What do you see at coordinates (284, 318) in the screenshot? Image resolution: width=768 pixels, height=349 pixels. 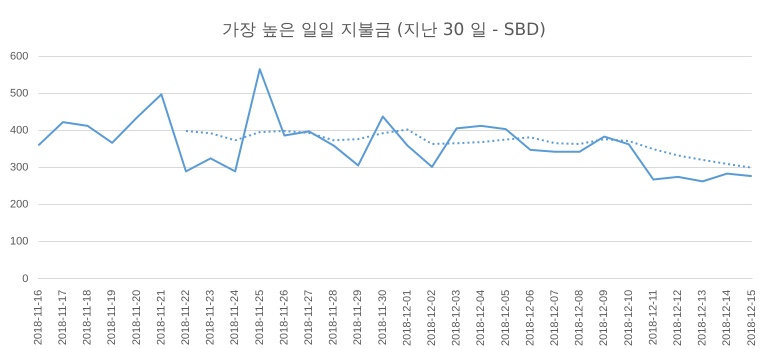 I see `x-tick-label: 2018-11-26` at bounding box center [284, 318].